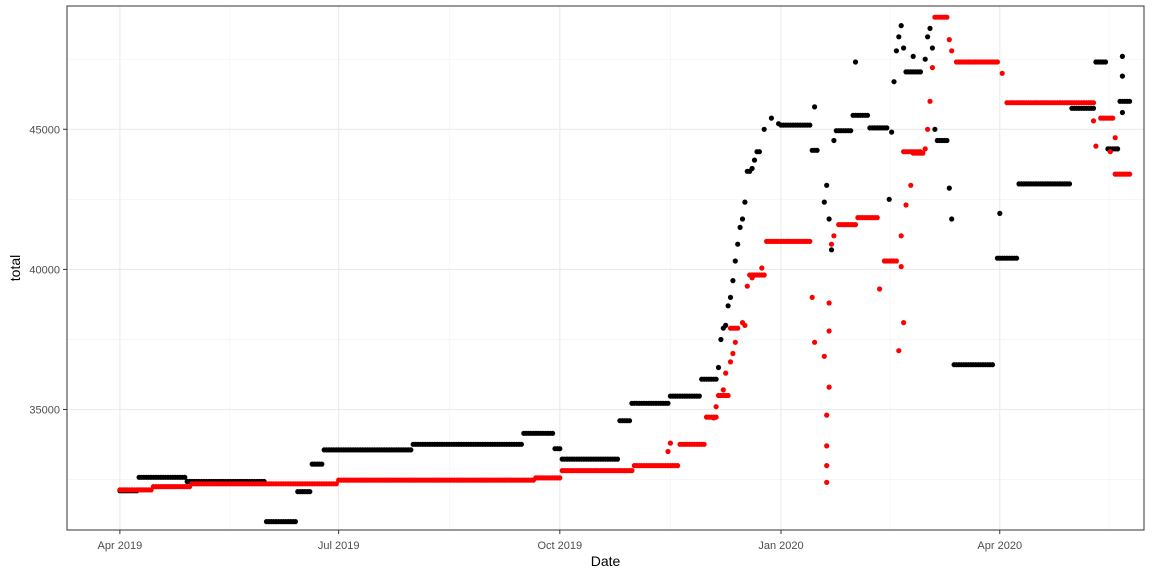 This screenshot has height=576, width=1152. I want to click on y-tick-label: 45000, so click(44, 130).